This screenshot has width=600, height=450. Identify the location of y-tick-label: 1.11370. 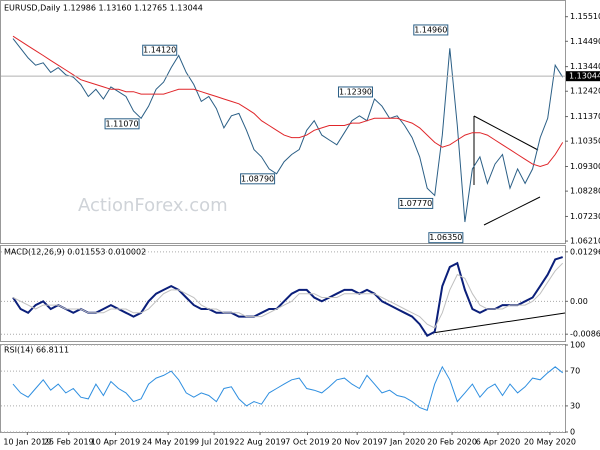
(585, 116).